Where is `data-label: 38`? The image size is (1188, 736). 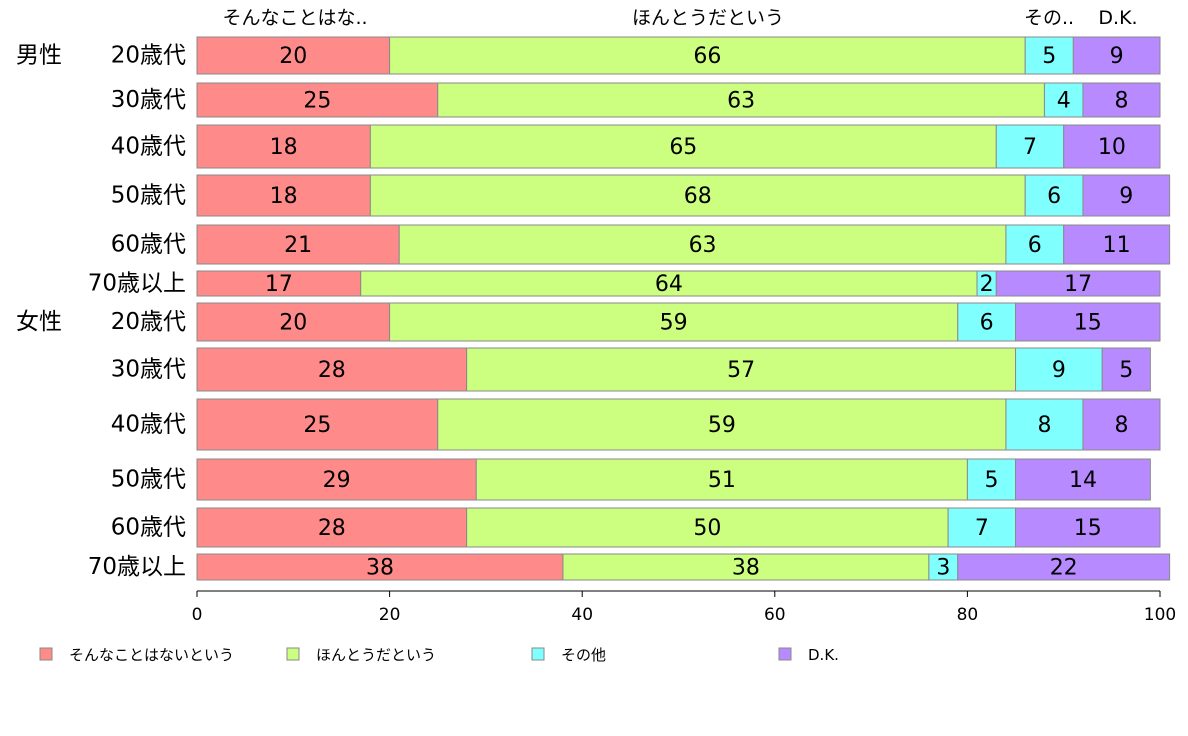
data-label: 38 is located at coordinates (746, 568).